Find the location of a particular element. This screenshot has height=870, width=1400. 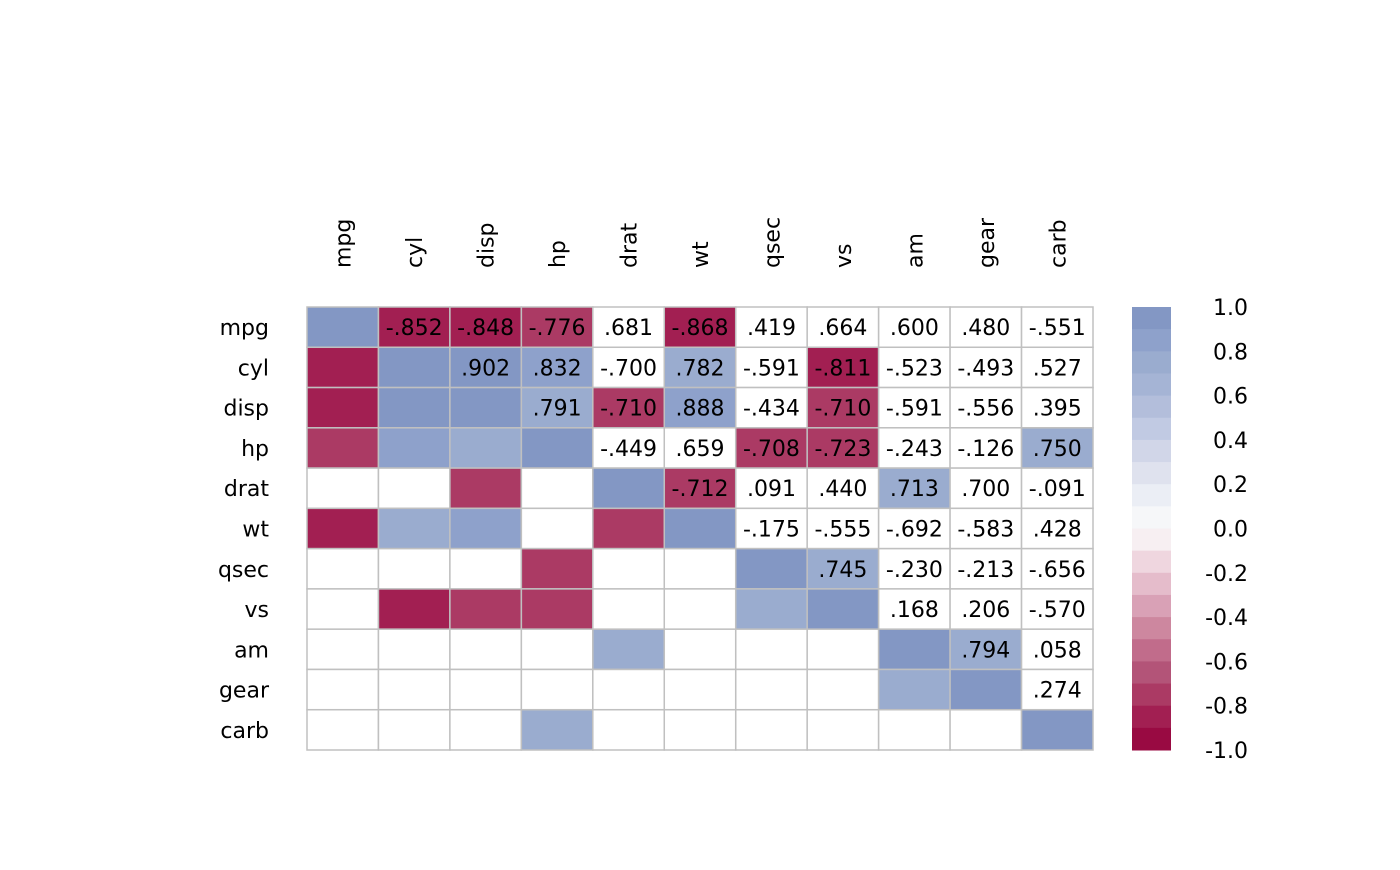

heatmap-cell-gear-vs is located at coordinates (843, 689).